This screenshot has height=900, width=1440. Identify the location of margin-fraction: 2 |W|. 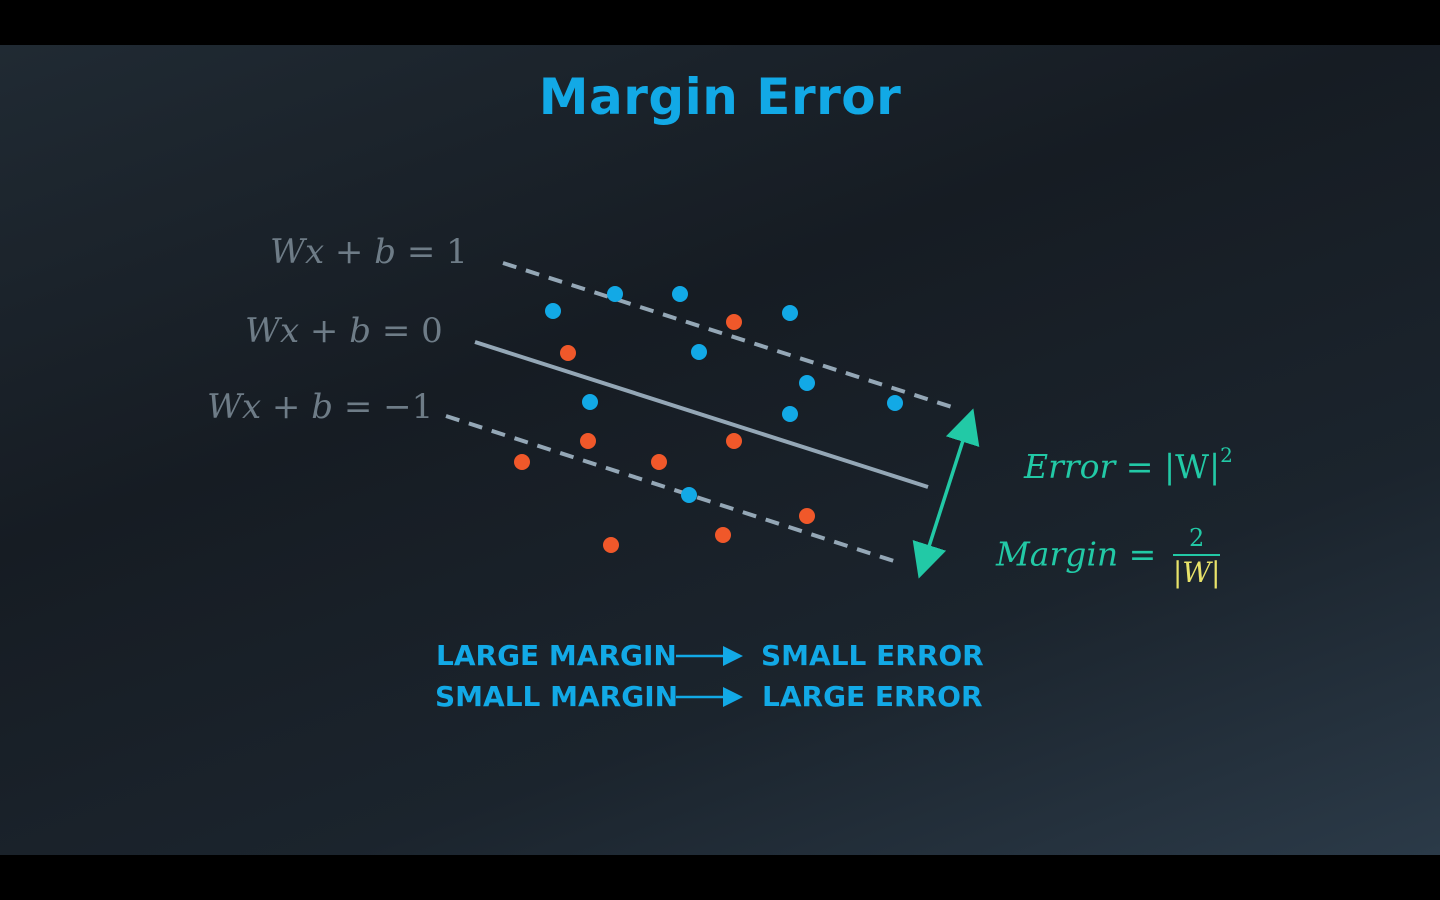
(1196, 556).